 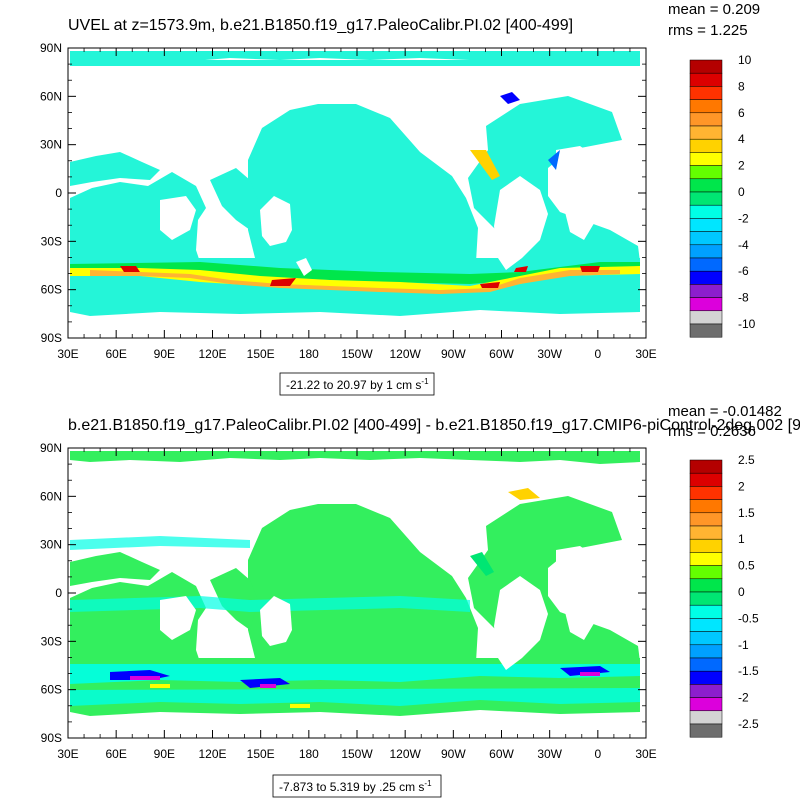 What do you see at coordinates (724, 595) in the screenshot?
I see `colorbar-bottom: 2.5 2 1.5 1 0.5 0 -0.5 -1 -1.5 -2 -2.5` at bounding box center [724, 595].